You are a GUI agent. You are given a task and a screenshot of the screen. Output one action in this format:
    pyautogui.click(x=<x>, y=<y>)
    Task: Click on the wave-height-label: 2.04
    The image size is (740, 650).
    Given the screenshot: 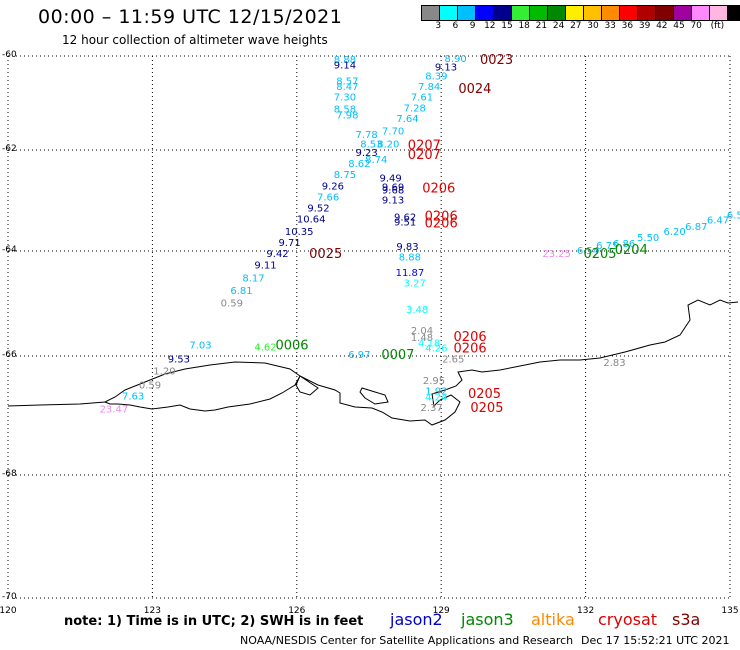 What is the action you would take?
    pyautogui.click(x=422, y=331)
    